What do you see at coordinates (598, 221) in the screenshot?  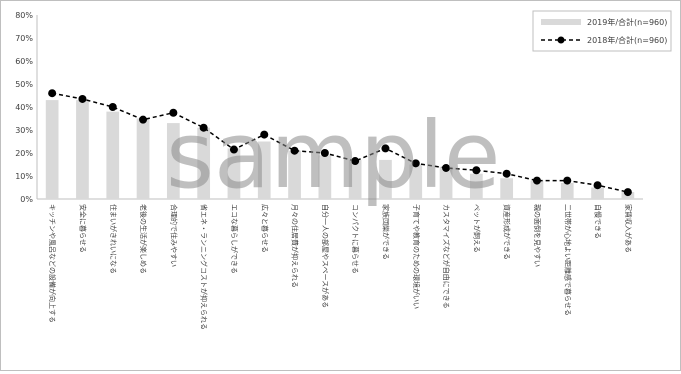 I see `x-category-label: 自慢できる` at bounding box center [598, 221].